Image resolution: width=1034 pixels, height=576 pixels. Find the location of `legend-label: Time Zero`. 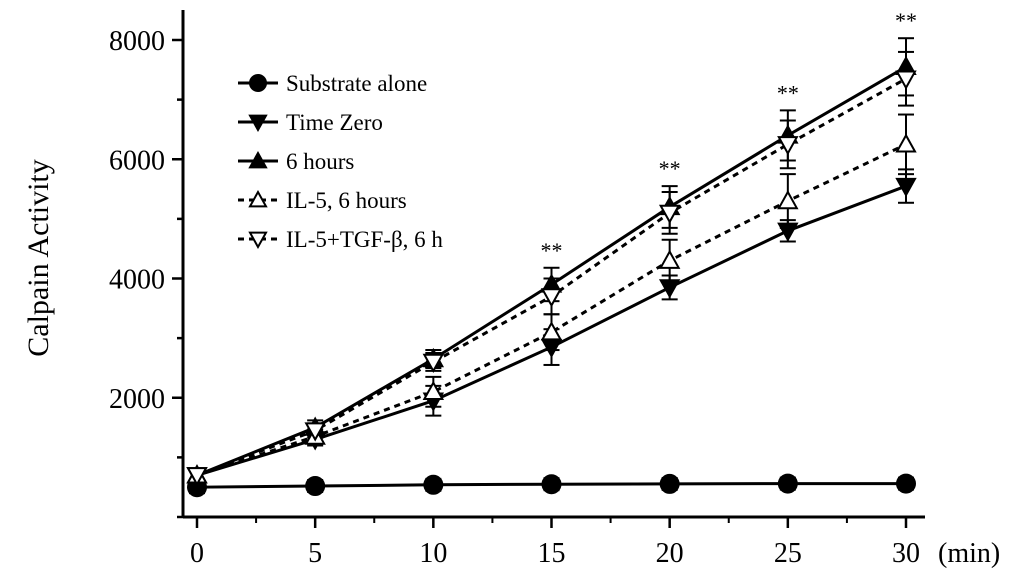

legend-label: Time Zero is located at coordinates (334, 122).